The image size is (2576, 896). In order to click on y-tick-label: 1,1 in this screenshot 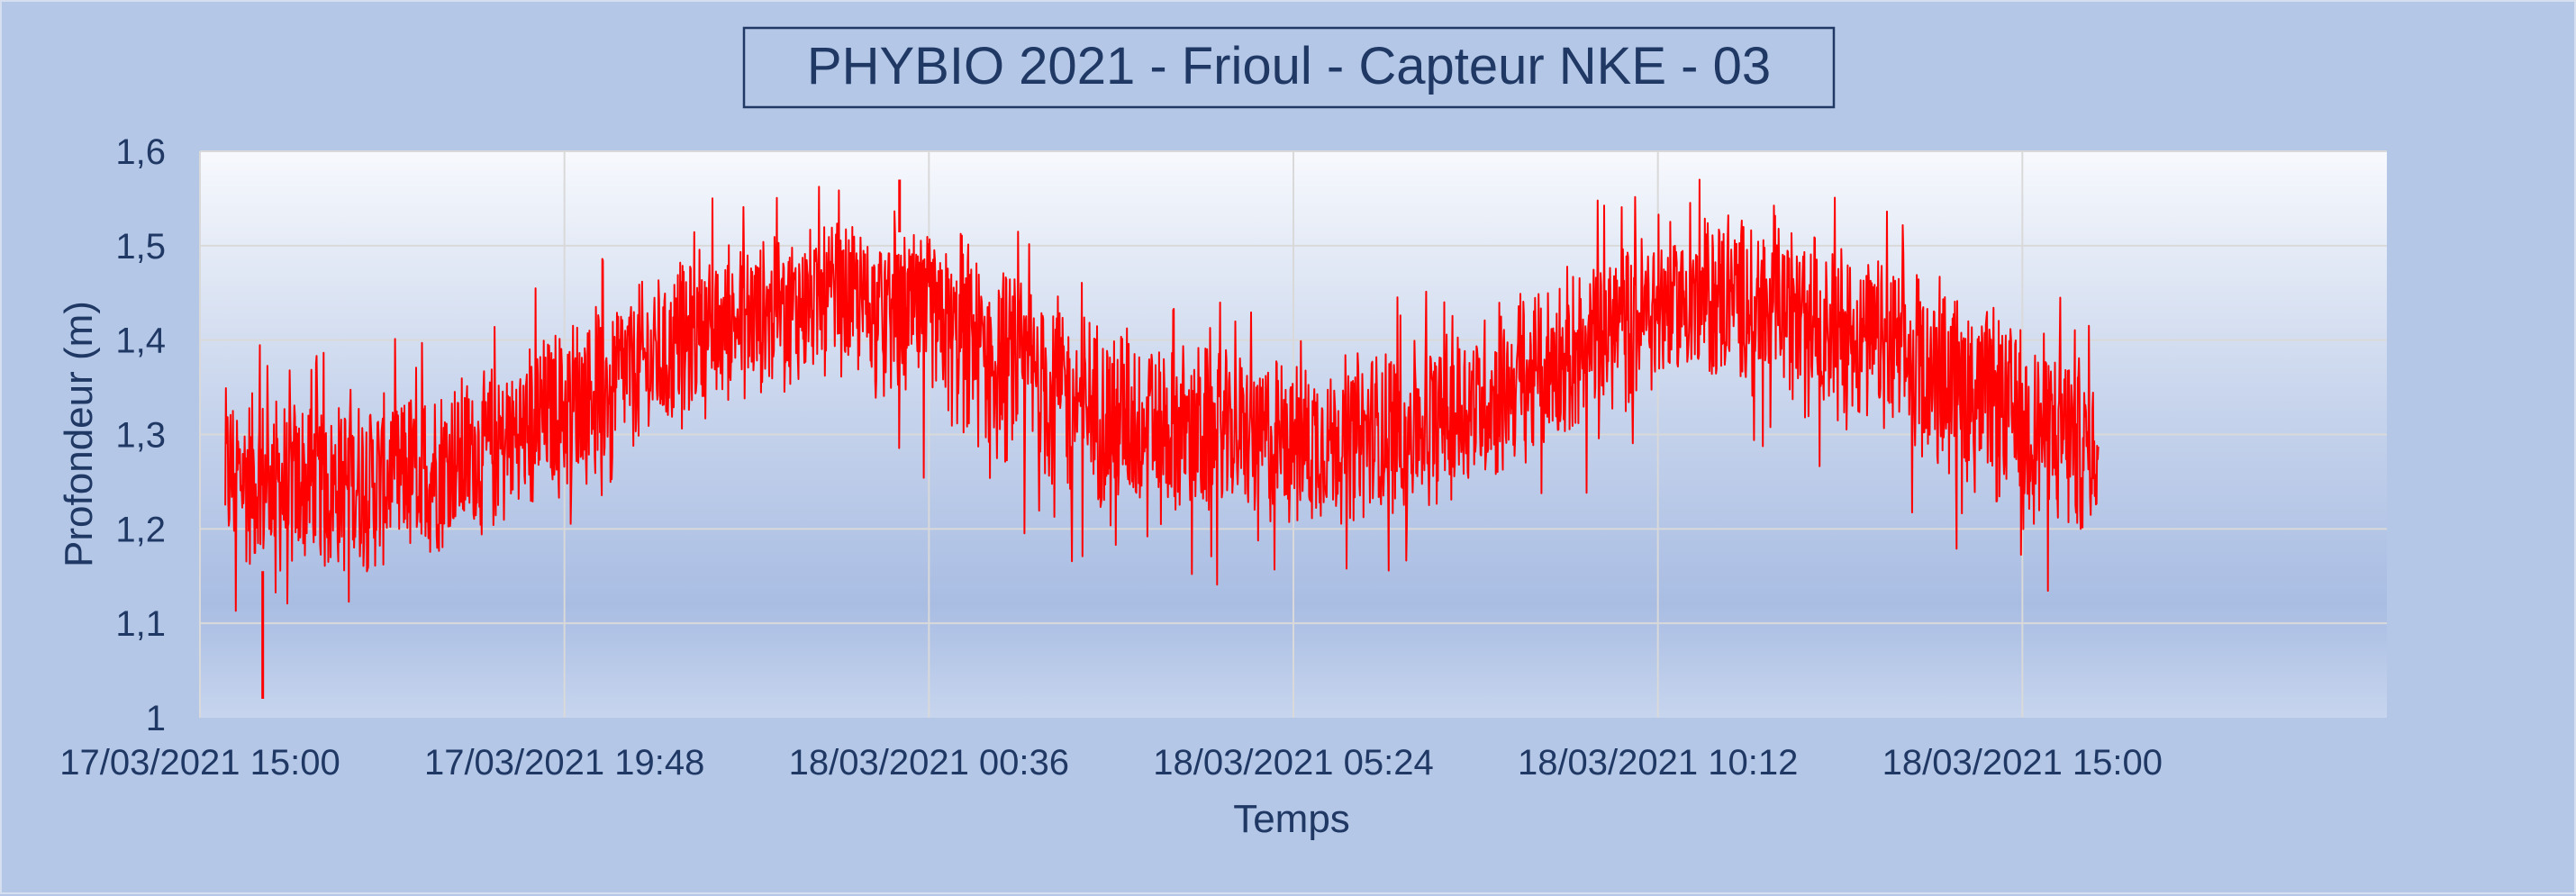, I will do `click(140, 624)`.